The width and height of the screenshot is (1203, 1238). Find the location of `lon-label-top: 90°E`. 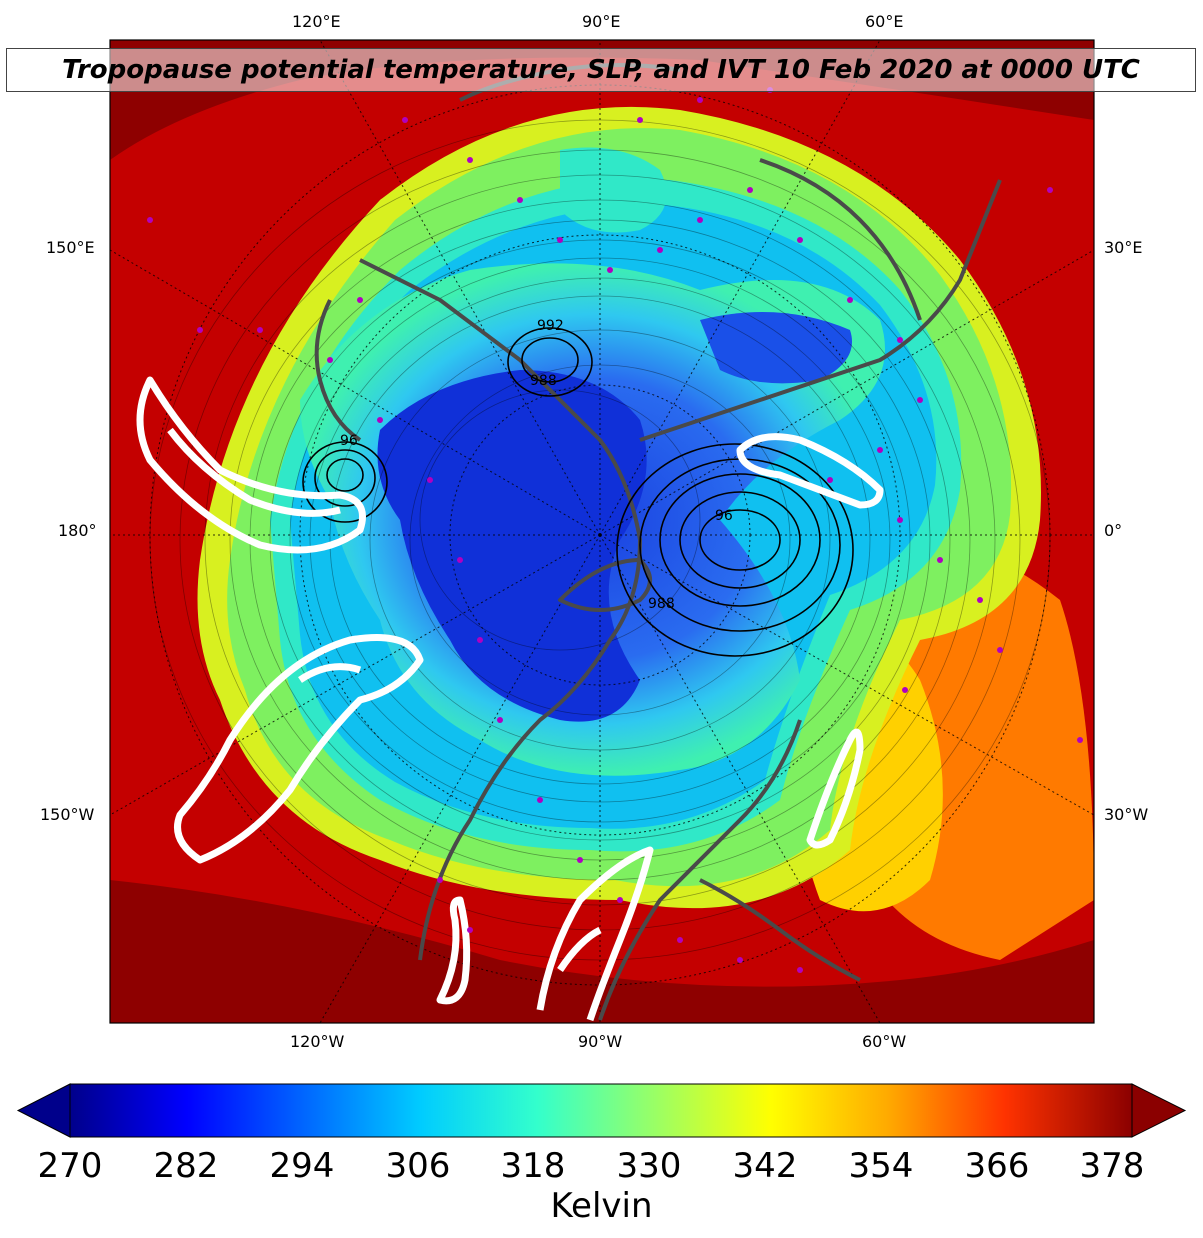

lon-label-top: 90°E is located at coordinates (601, 21).